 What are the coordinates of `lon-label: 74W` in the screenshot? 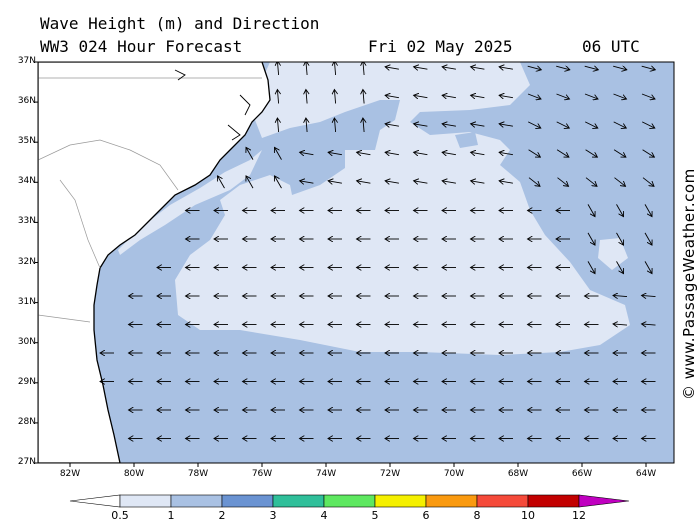 It's located at (326, 474).